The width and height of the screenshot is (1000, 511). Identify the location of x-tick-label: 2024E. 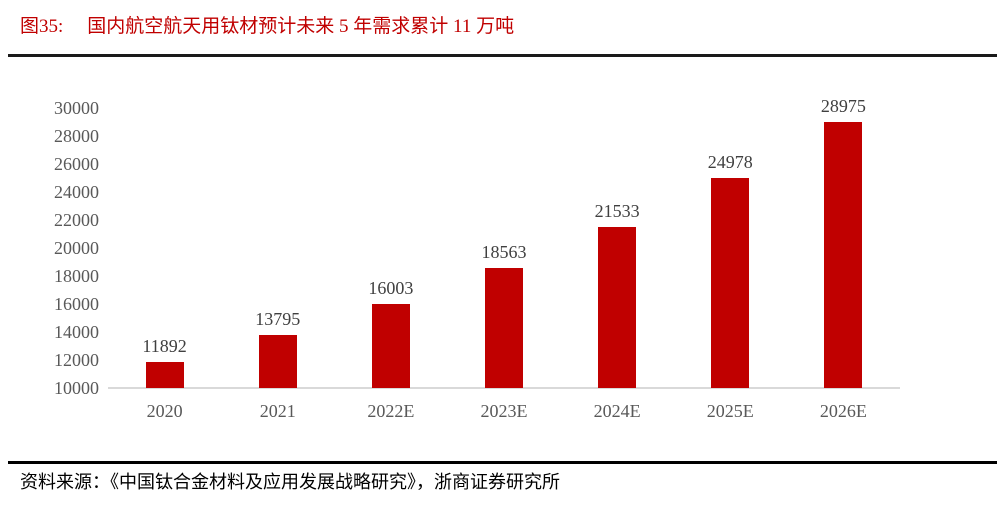
(617, 411).